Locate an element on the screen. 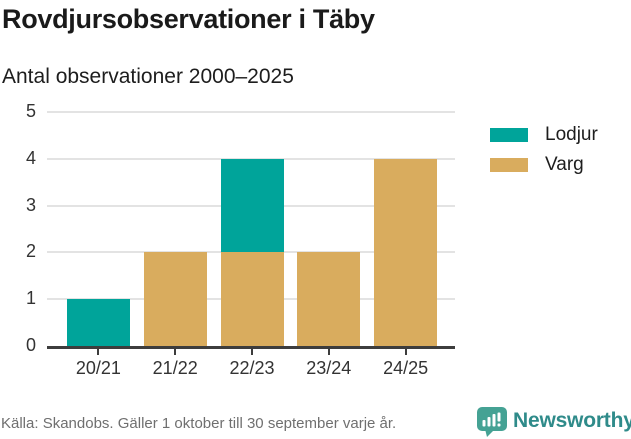  legend-swatch-varg is located at coordinates (509, 165).